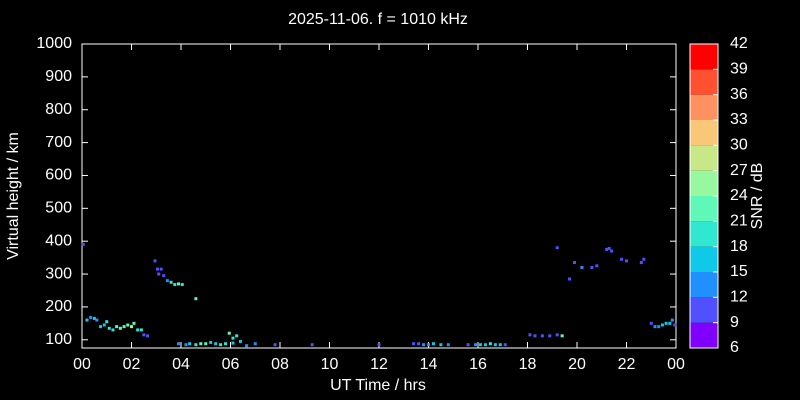 The height and width of the screenshot is (400, 800). What do you see at coordinates (378, 385) in the screenshot?
I see `x-axis-label: UT Time / hrs` at bounding box center [378, 385].